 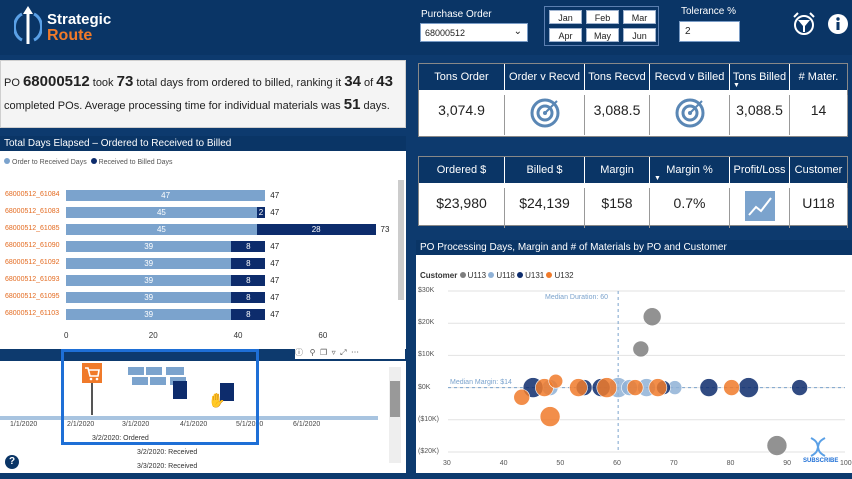 I want to click on kpi2-header: Ordered $, so click(x=461, y=170).